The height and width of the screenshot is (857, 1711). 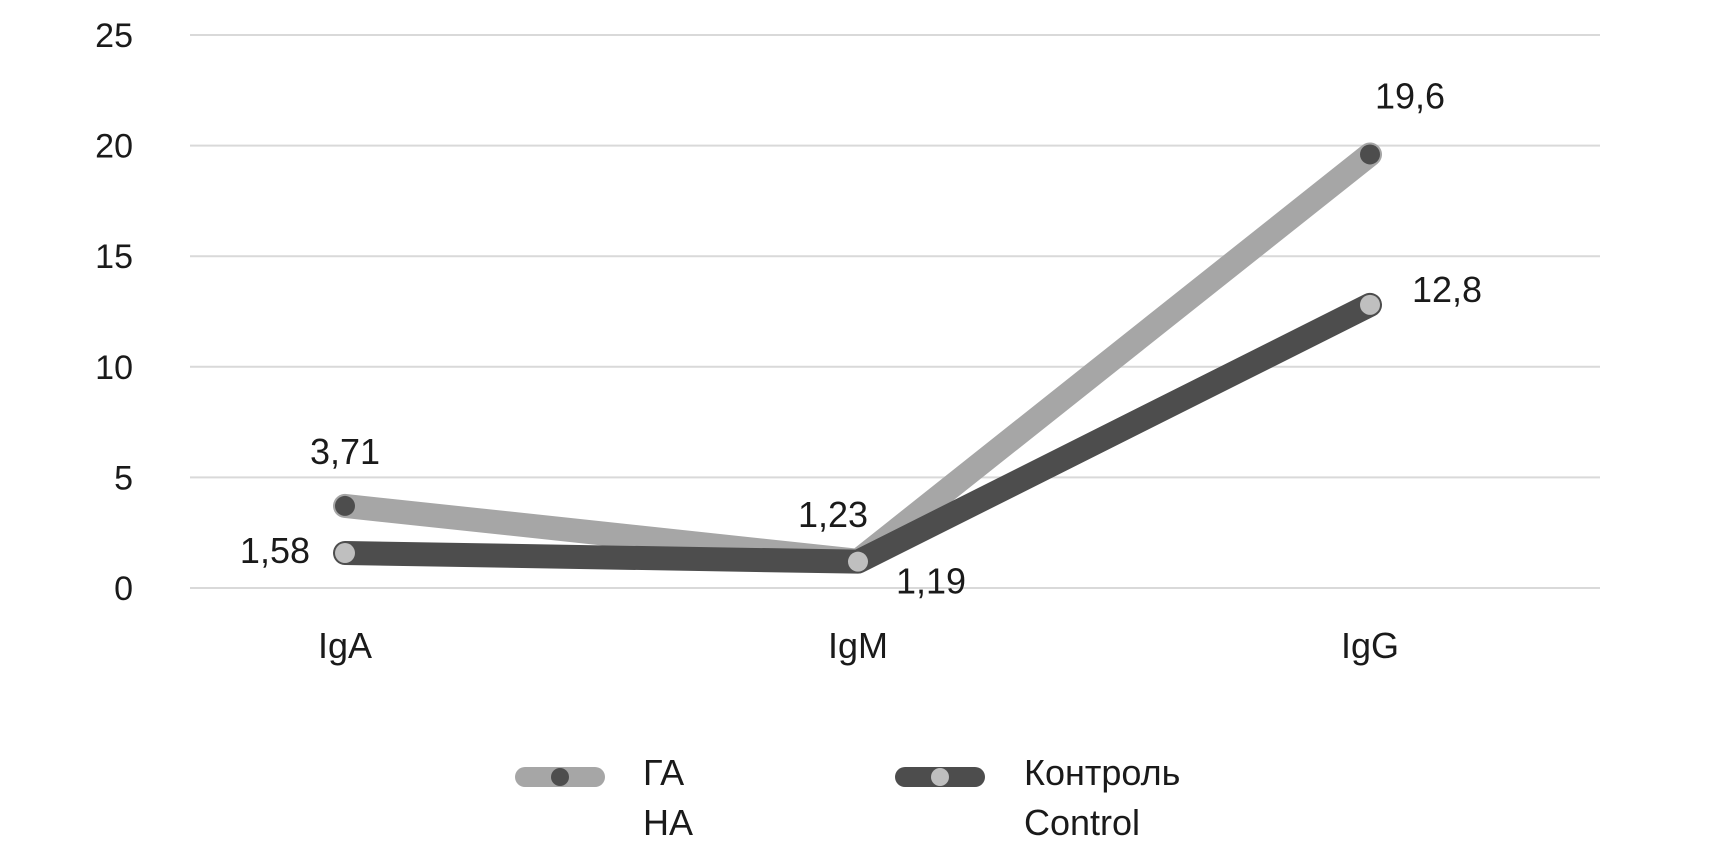 What do you see at coordinates (114, 257) in the screenshot?
I see `y-tick-label: 15` at bounding box center [114, 257].